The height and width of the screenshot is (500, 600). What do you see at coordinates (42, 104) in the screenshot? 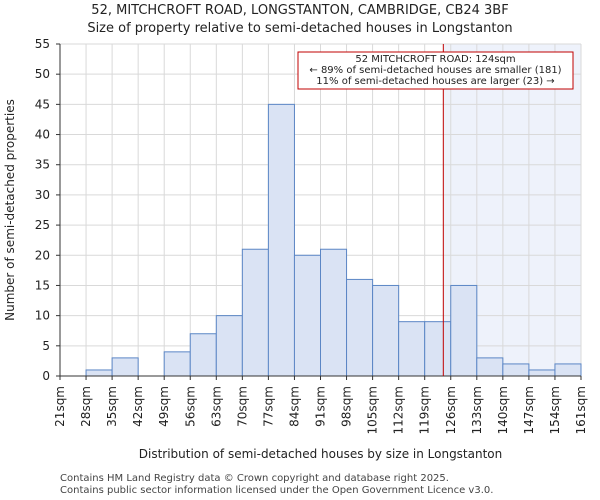
I see `y-tick-label: 45` at bounding box center [42, 104].